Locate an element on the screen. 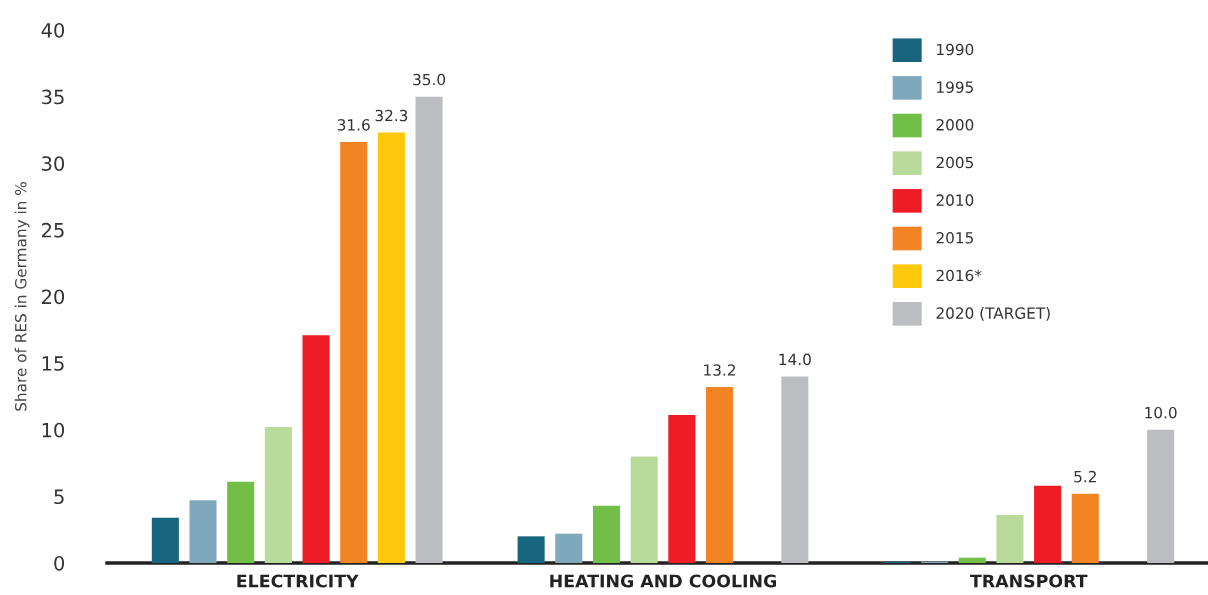 The height and width of the screenshot is (595, 1208). y-tick-label: 25 is located at coordinates (53, 230).